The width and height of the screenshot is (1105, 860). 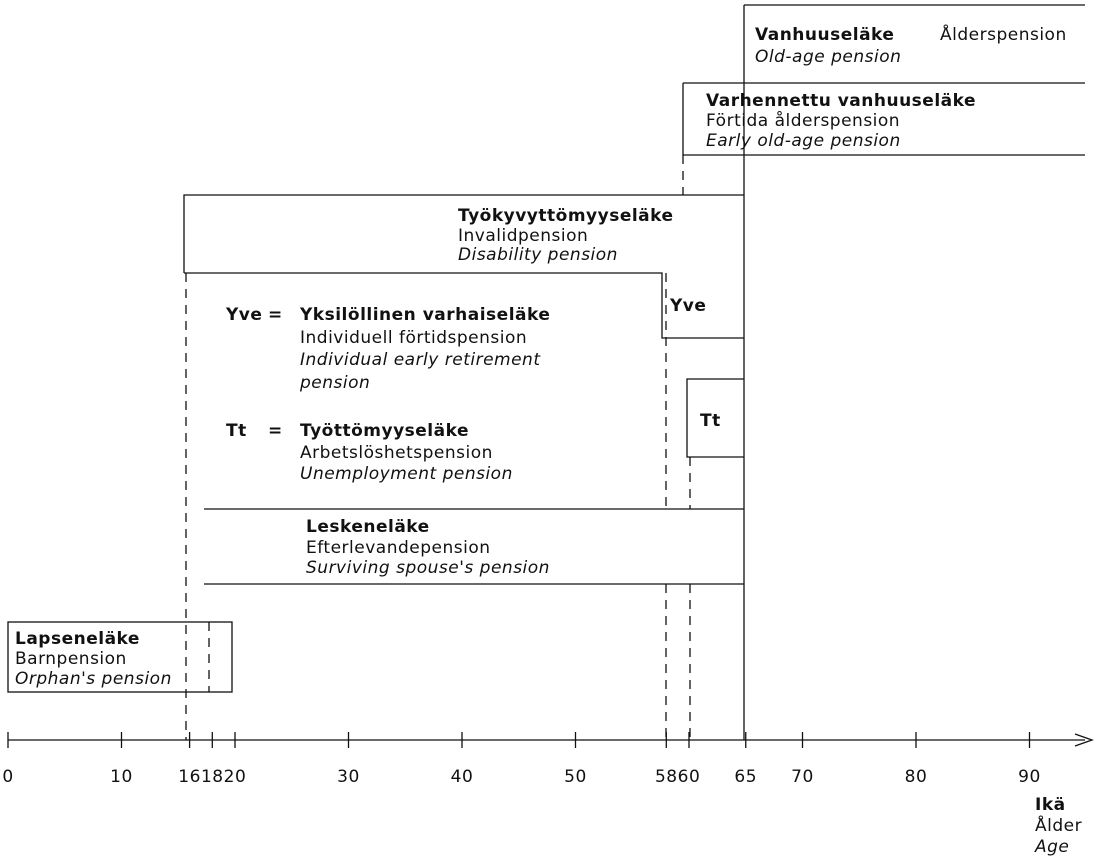 I want to click on label: Early old-age pension, so click(x=803, y=141).